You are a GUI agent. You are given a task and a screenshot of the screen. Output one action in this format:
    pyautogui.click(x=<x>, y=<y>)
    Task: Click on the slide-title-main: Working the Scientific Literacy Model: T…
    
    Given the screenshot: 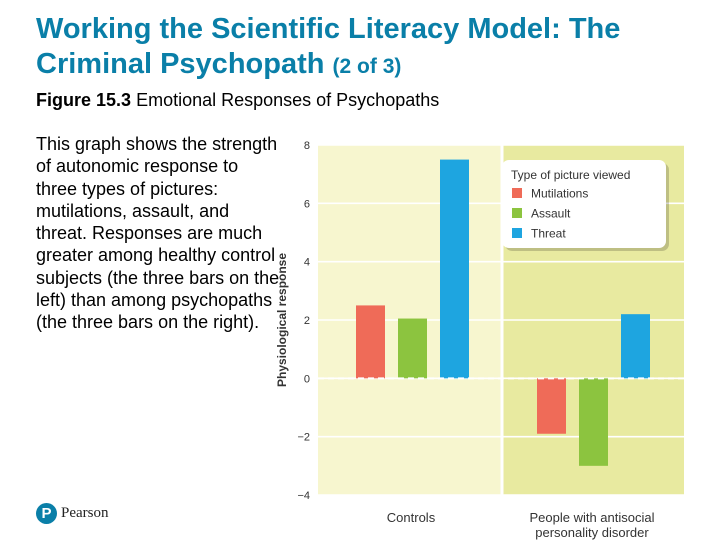 What is the action you would take?
    pyautogui.click(x=328, y=46)
    